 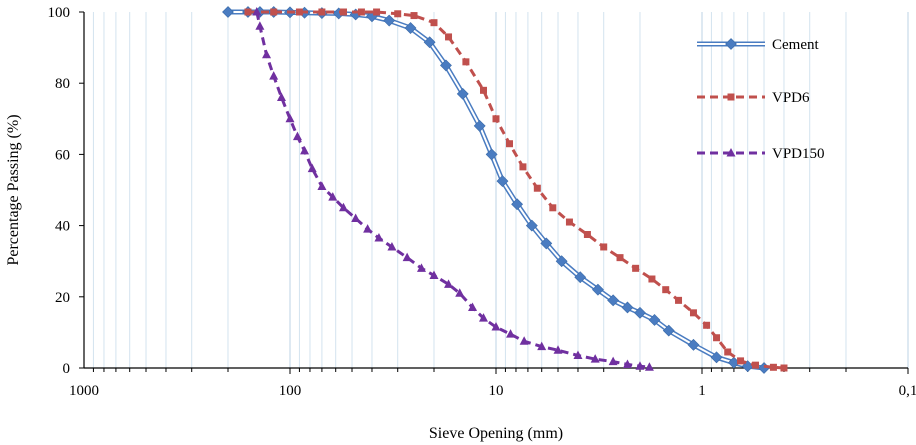 What do you see at coordinates (907, 391) in the screenshot?
I see `x-tick-label: 0,1` at bounding box center [907, 391].